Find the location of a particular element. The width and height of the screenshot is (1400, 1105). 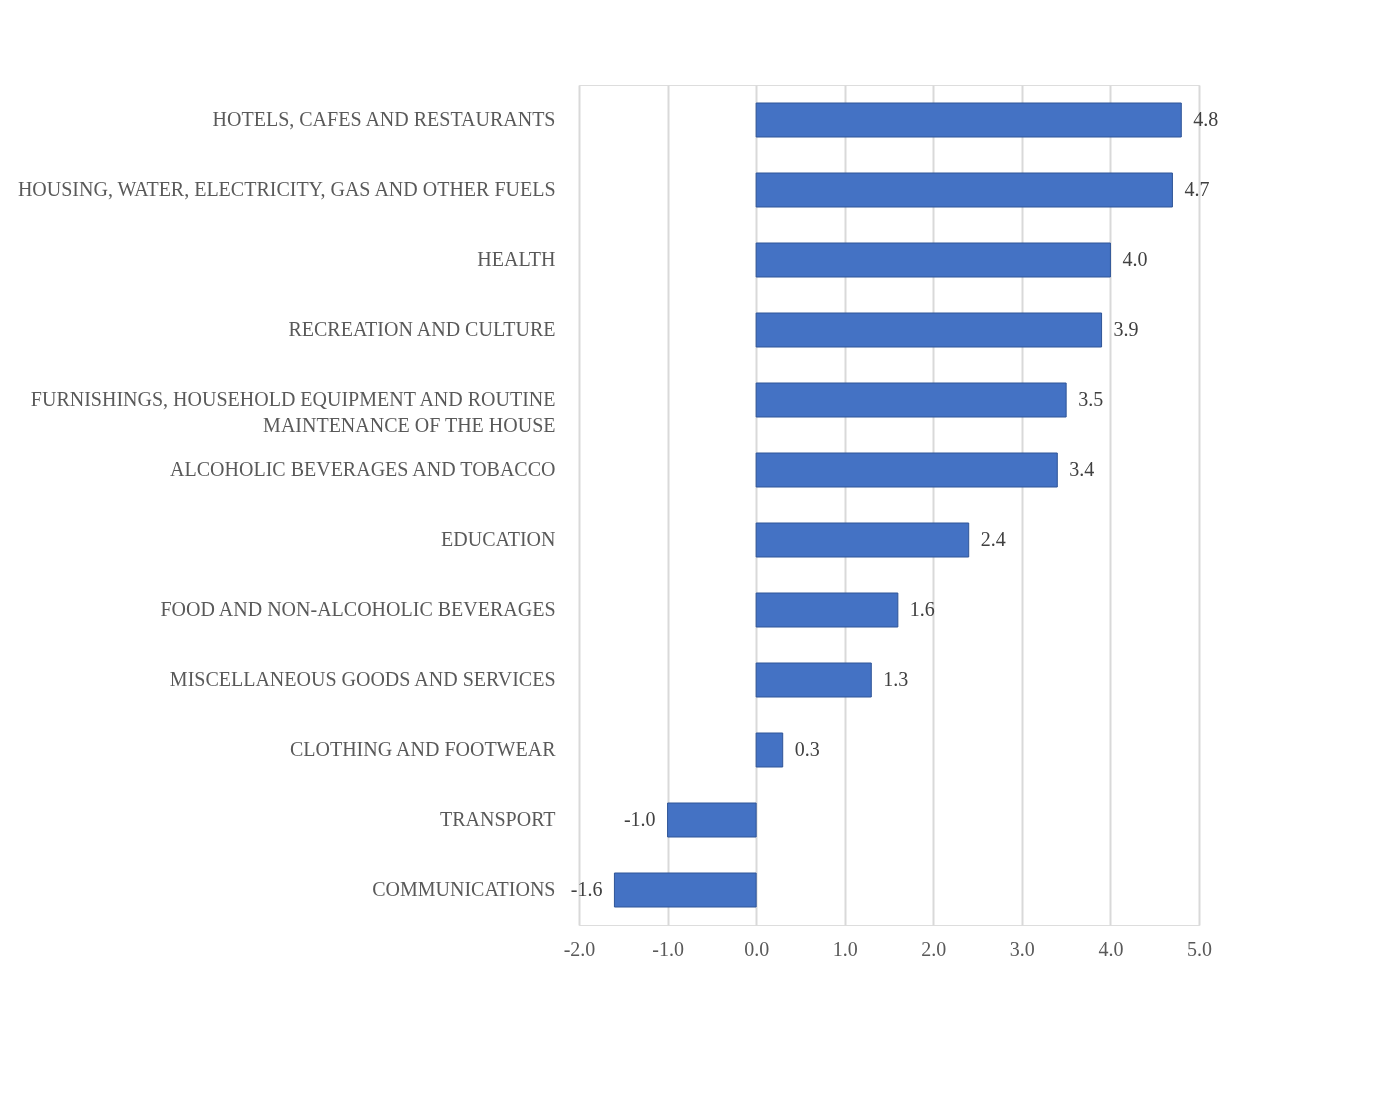

x-tick-label: -2.0 is located at coordinates (579, 948).